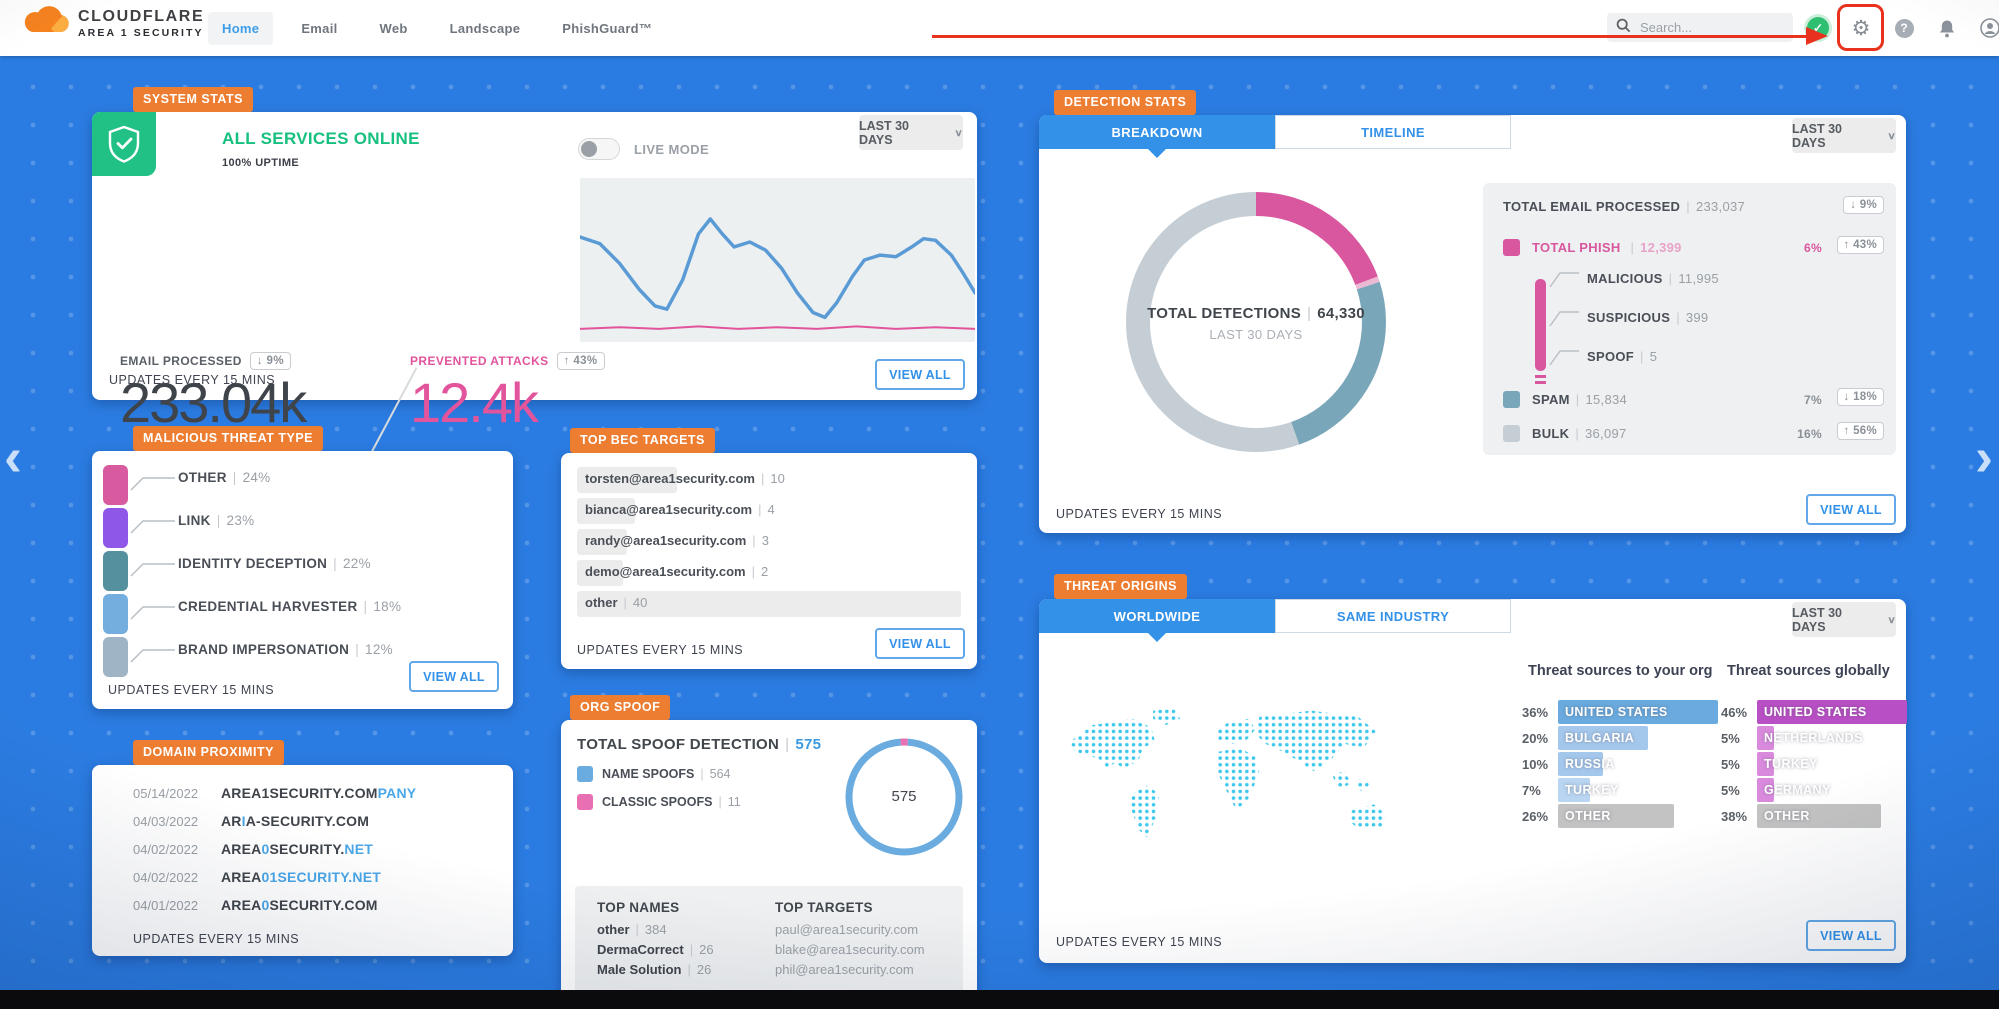 This screenshot has height=1009, width=1999. Describe the element at coordinates (1157, 132) in the screenshot. I see `detection-tab-breakdown: BREAKDOWN` at that location.